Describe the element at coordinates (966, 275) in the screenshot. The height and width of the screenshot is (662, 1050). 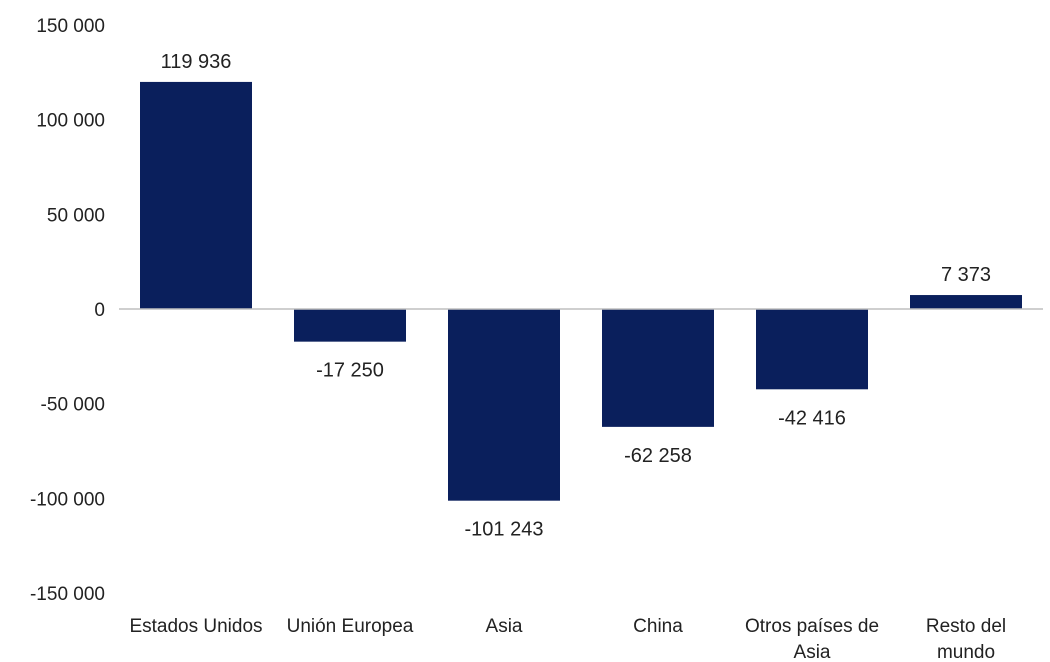
I see `data-label: 7 373` at that location.